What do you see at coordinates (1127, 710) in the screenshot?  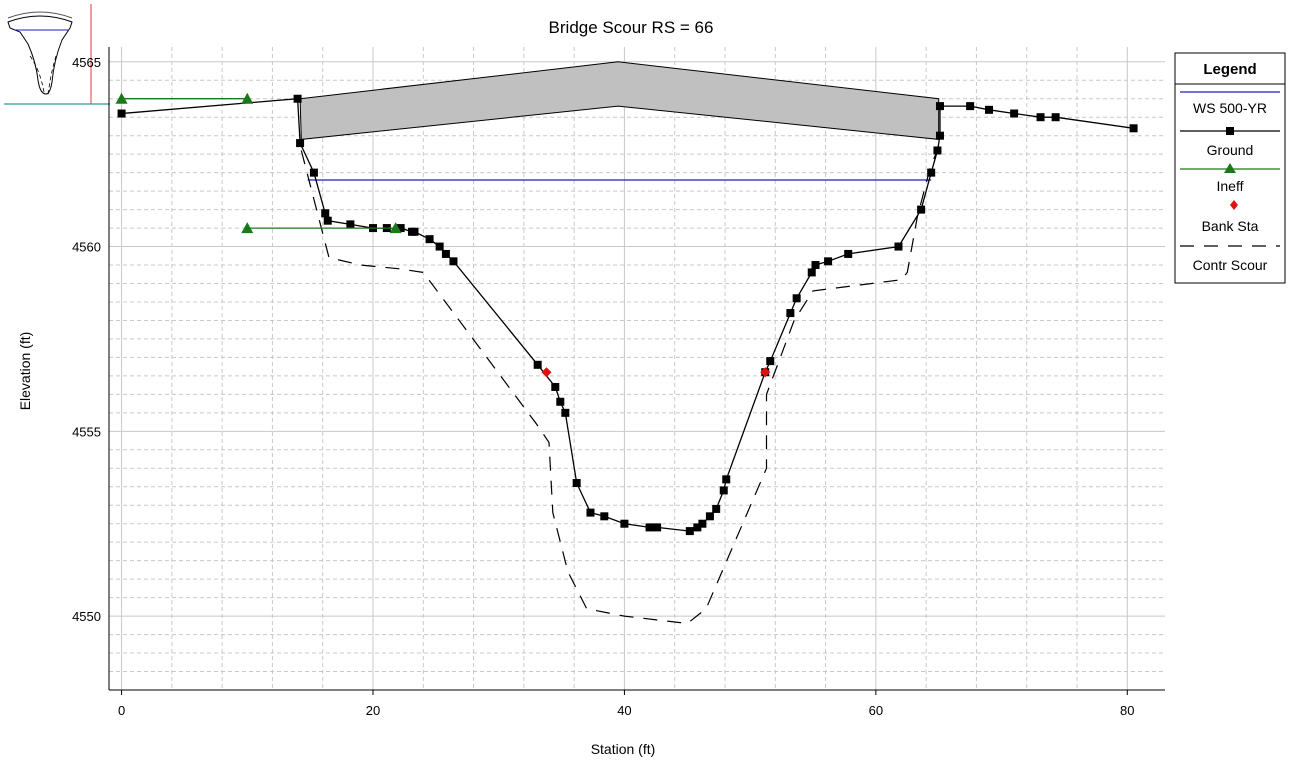 I see `x-tick-label: 80` at bounding box center [1127, 710].